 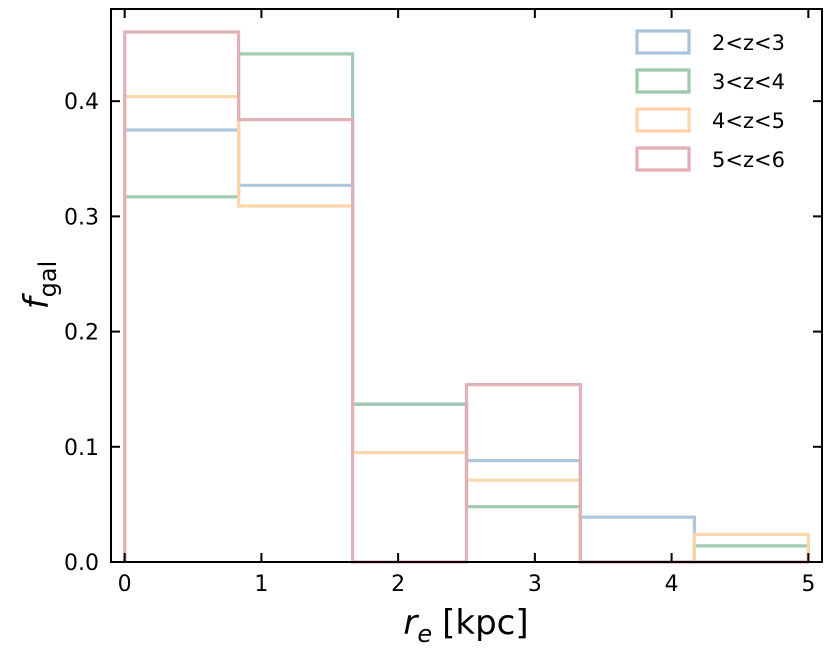 What do you see at coordinates (411, 623) in the screenshot?
I see `x-axis-label-main: r` at bounding box center [411, 623].